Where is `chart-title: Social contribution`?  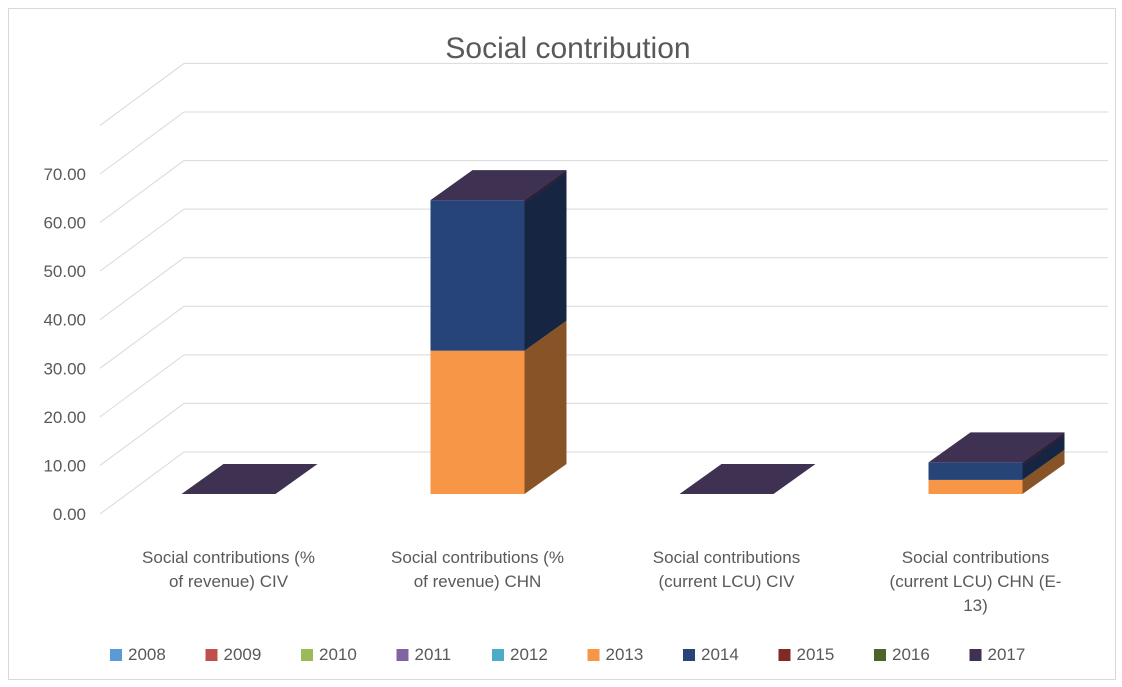
chart-title: Social contribution is located at coordinates (567, 48).